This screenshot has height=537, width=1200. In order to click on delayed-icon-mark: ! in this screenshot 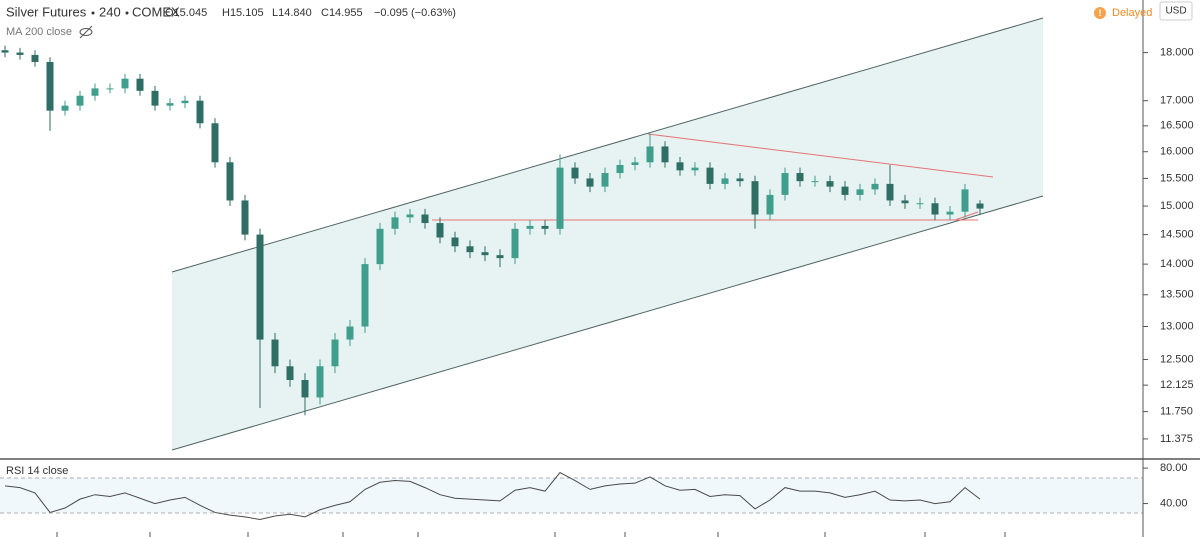, I will do `click(1100, 13)`.